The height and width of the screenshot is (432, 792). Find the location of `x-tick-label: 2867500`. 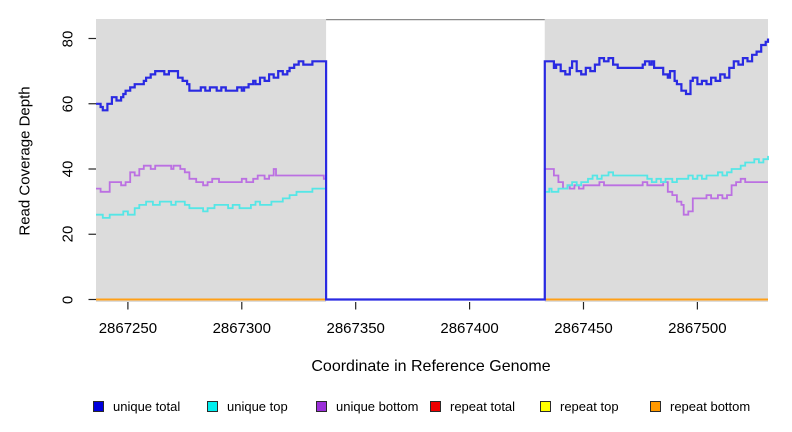

x-tick-label: 2867500 is located at coordinates (697, 328).